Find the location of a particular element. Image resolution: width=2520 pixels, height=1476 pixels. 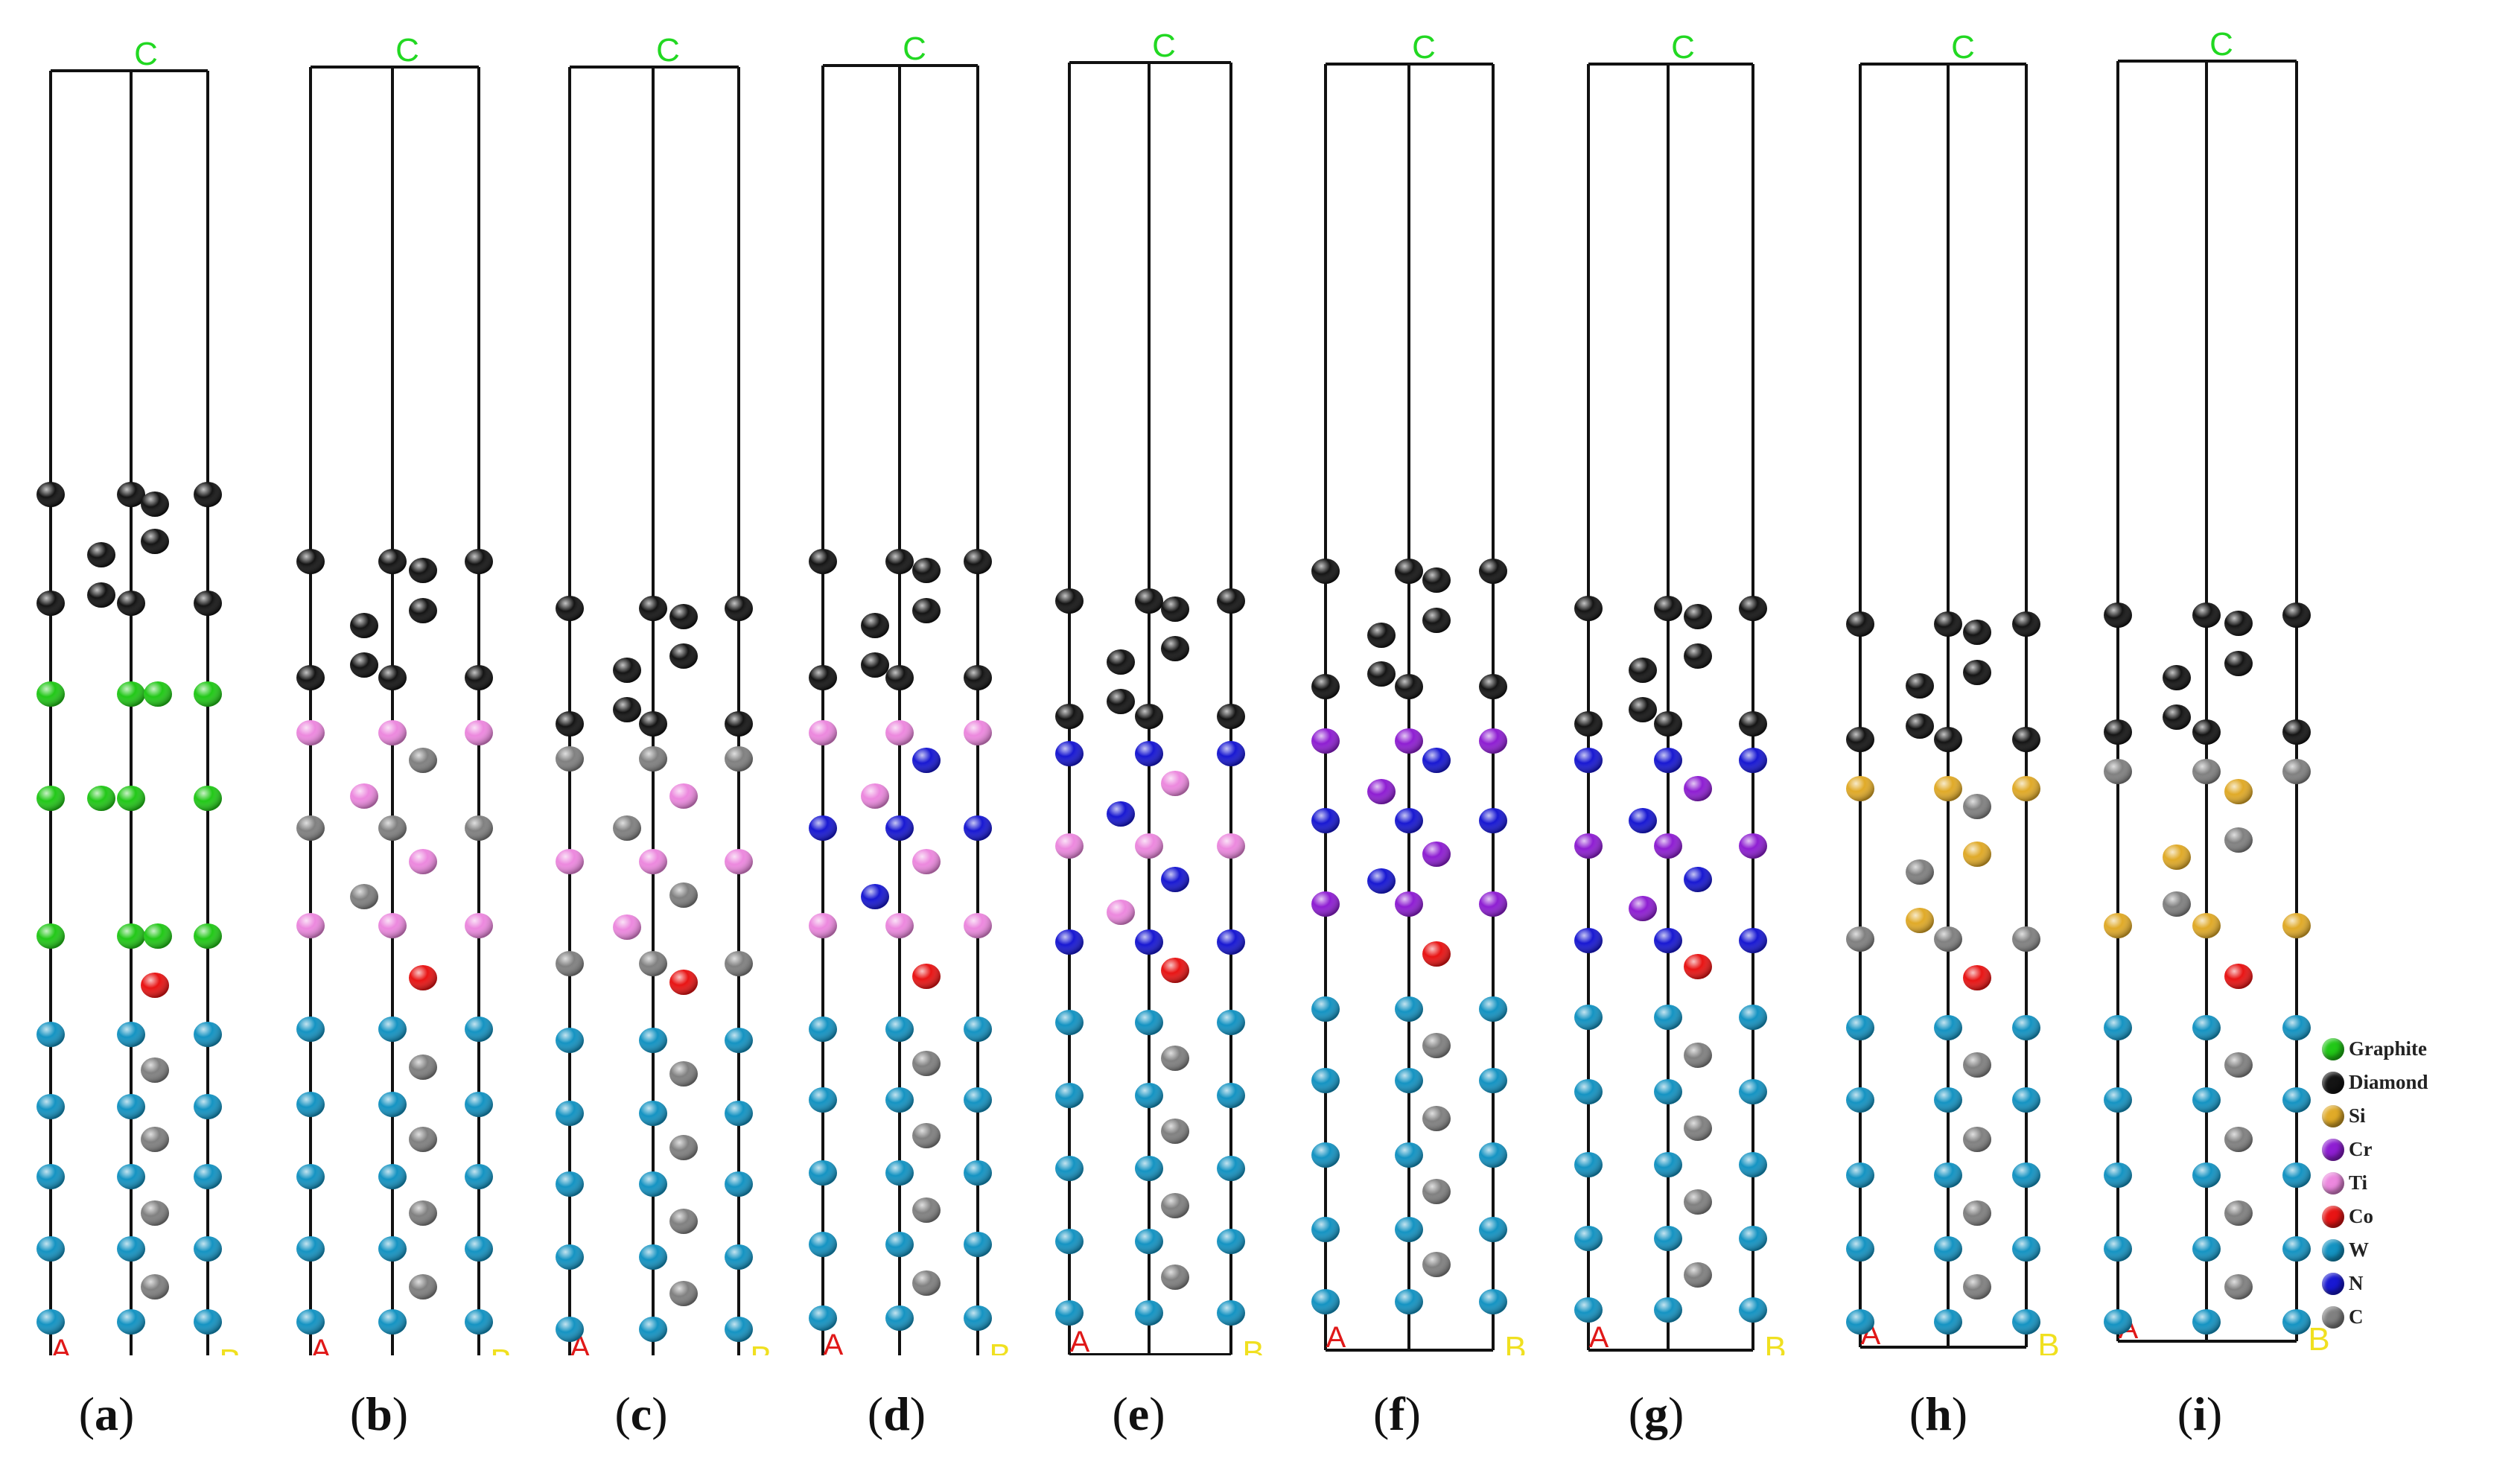

panel-a: C A B is located at coordinates (138, 695).